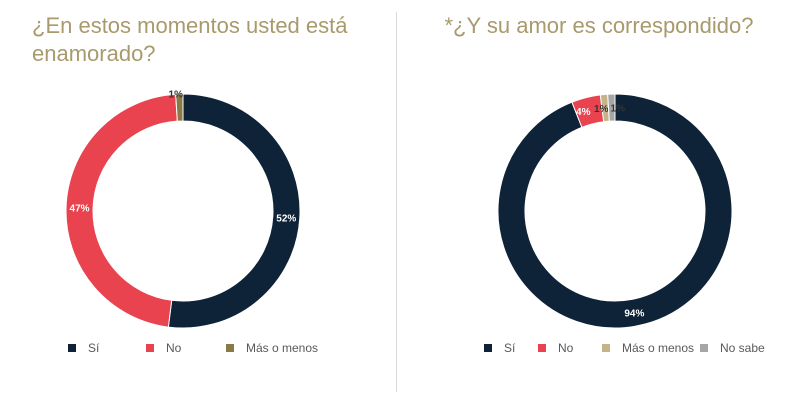 This screenshot has height=405, width=800. What do you see at coordinates (499, 348) in the screenshot?
I see `legend-item-1-0: Sí` at bounding box center [499, 348].